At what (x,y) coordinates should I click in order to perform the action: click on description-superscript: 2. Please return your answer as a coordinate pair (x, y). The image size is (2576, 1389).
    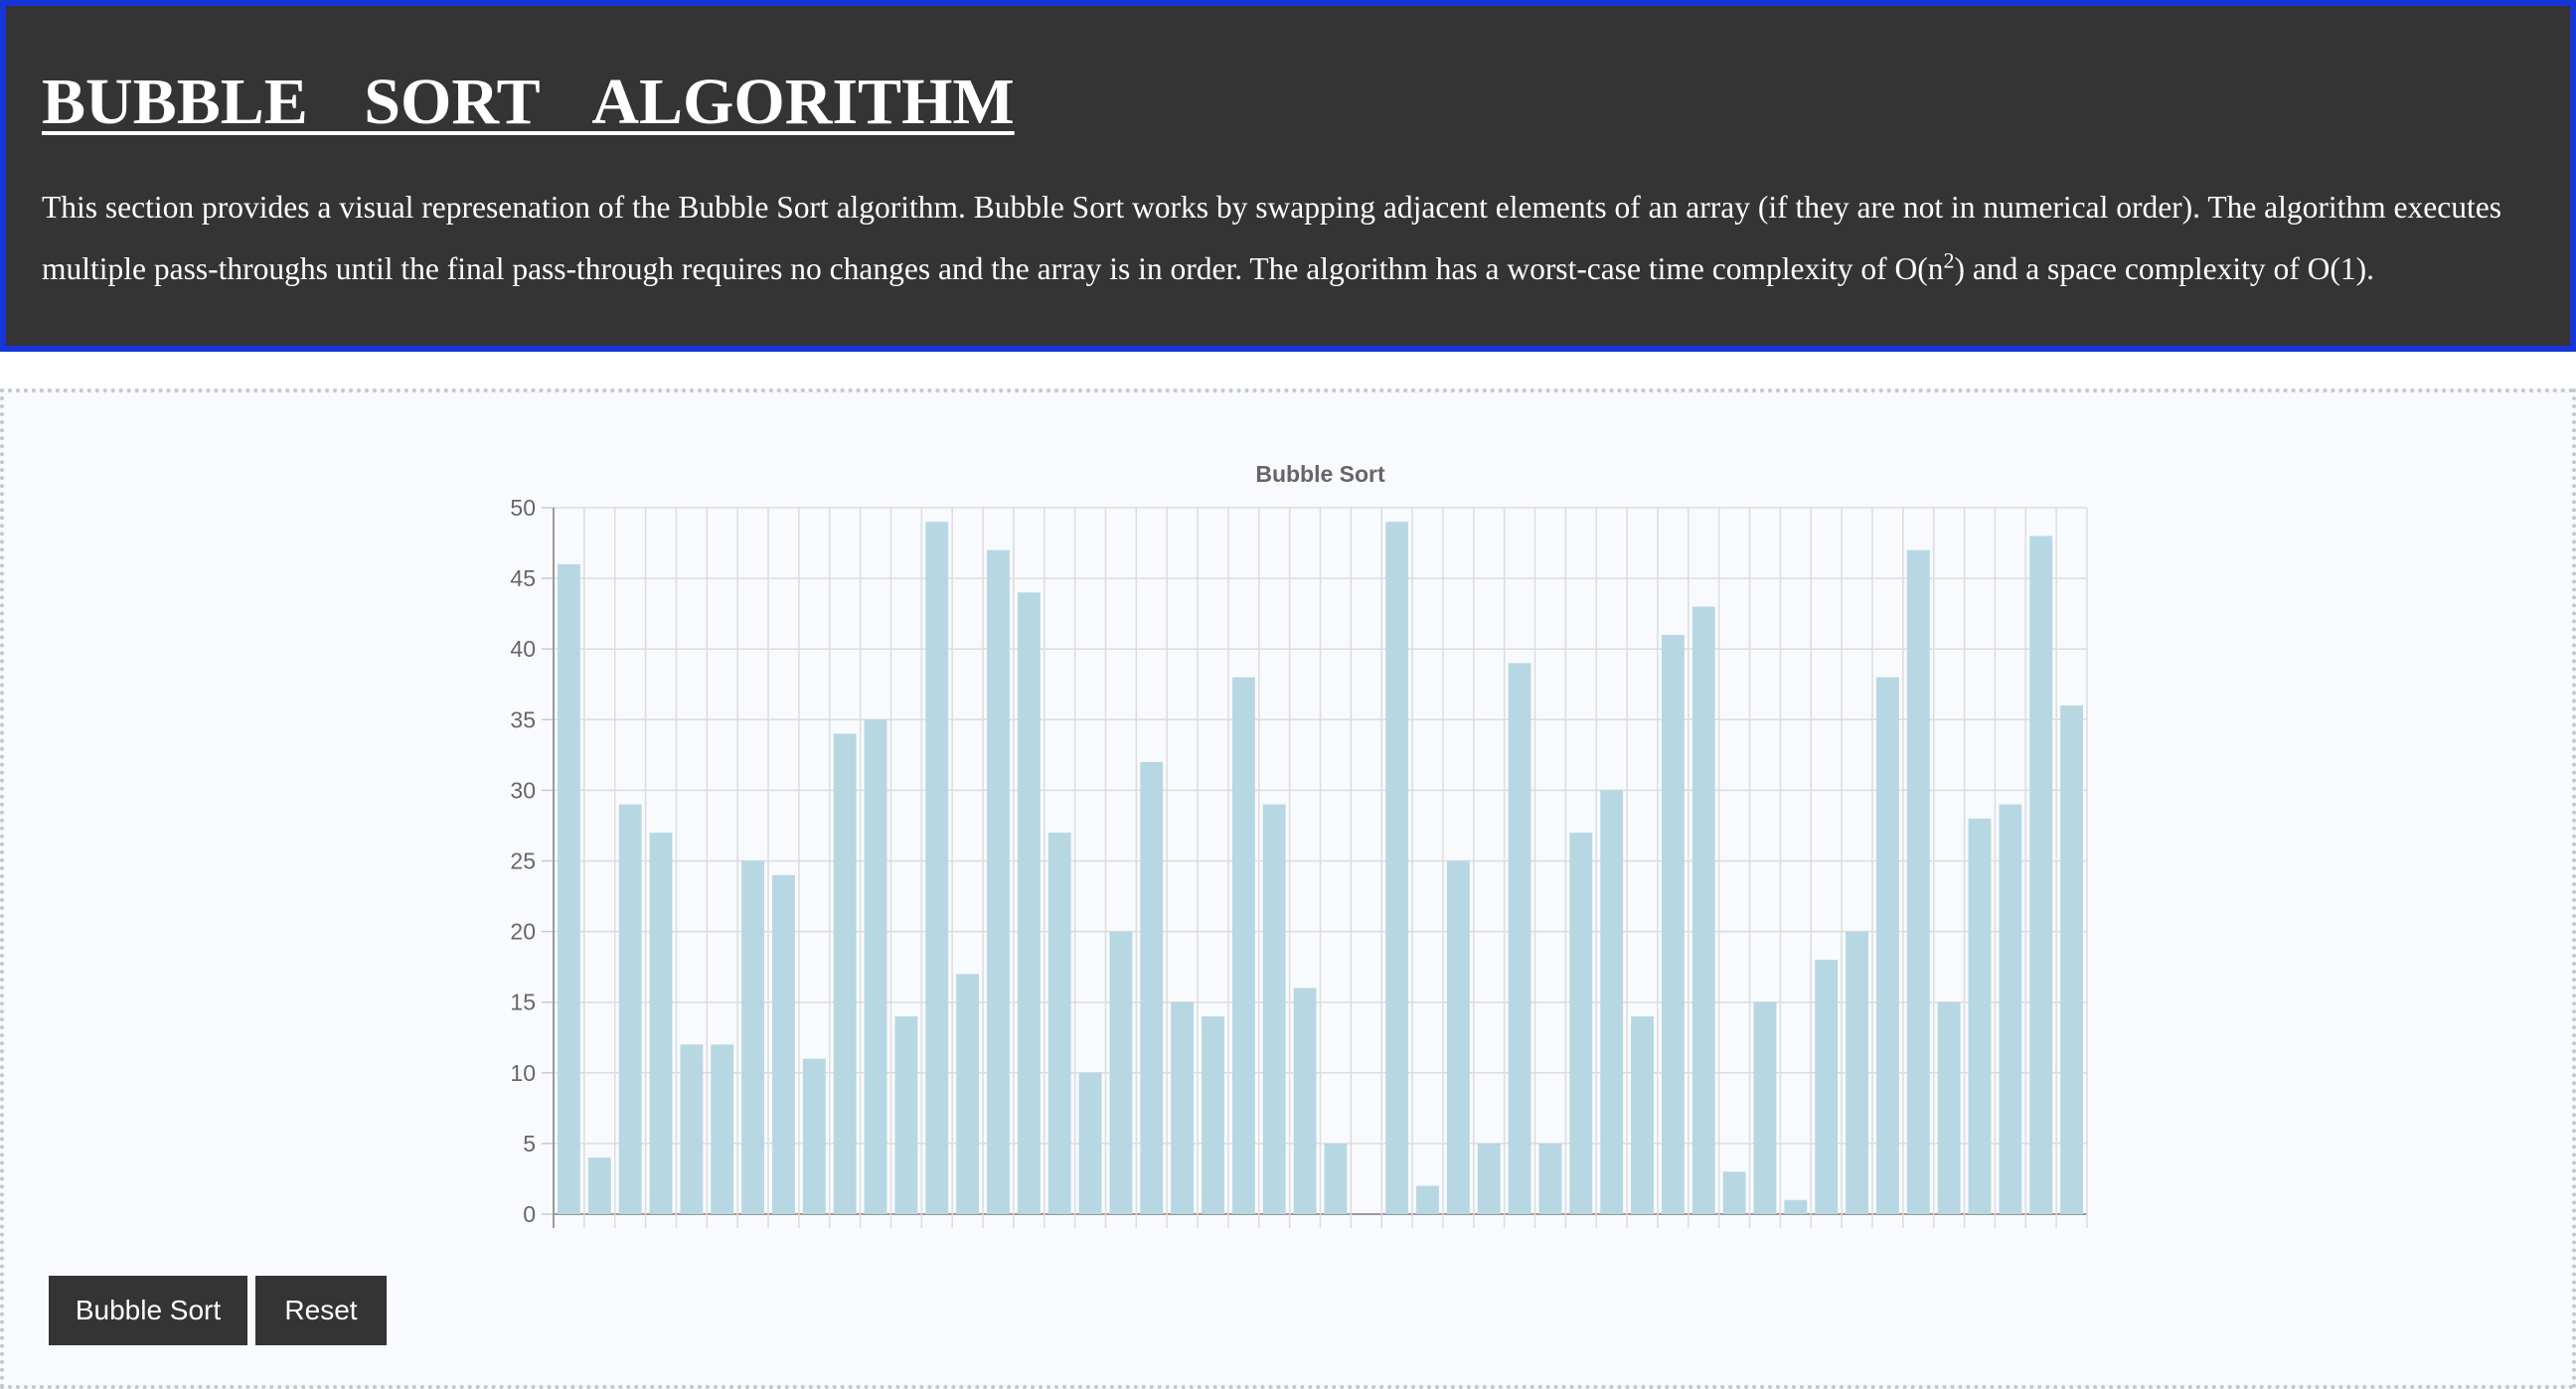
    Looking at the image, I should click on (1949, 260).